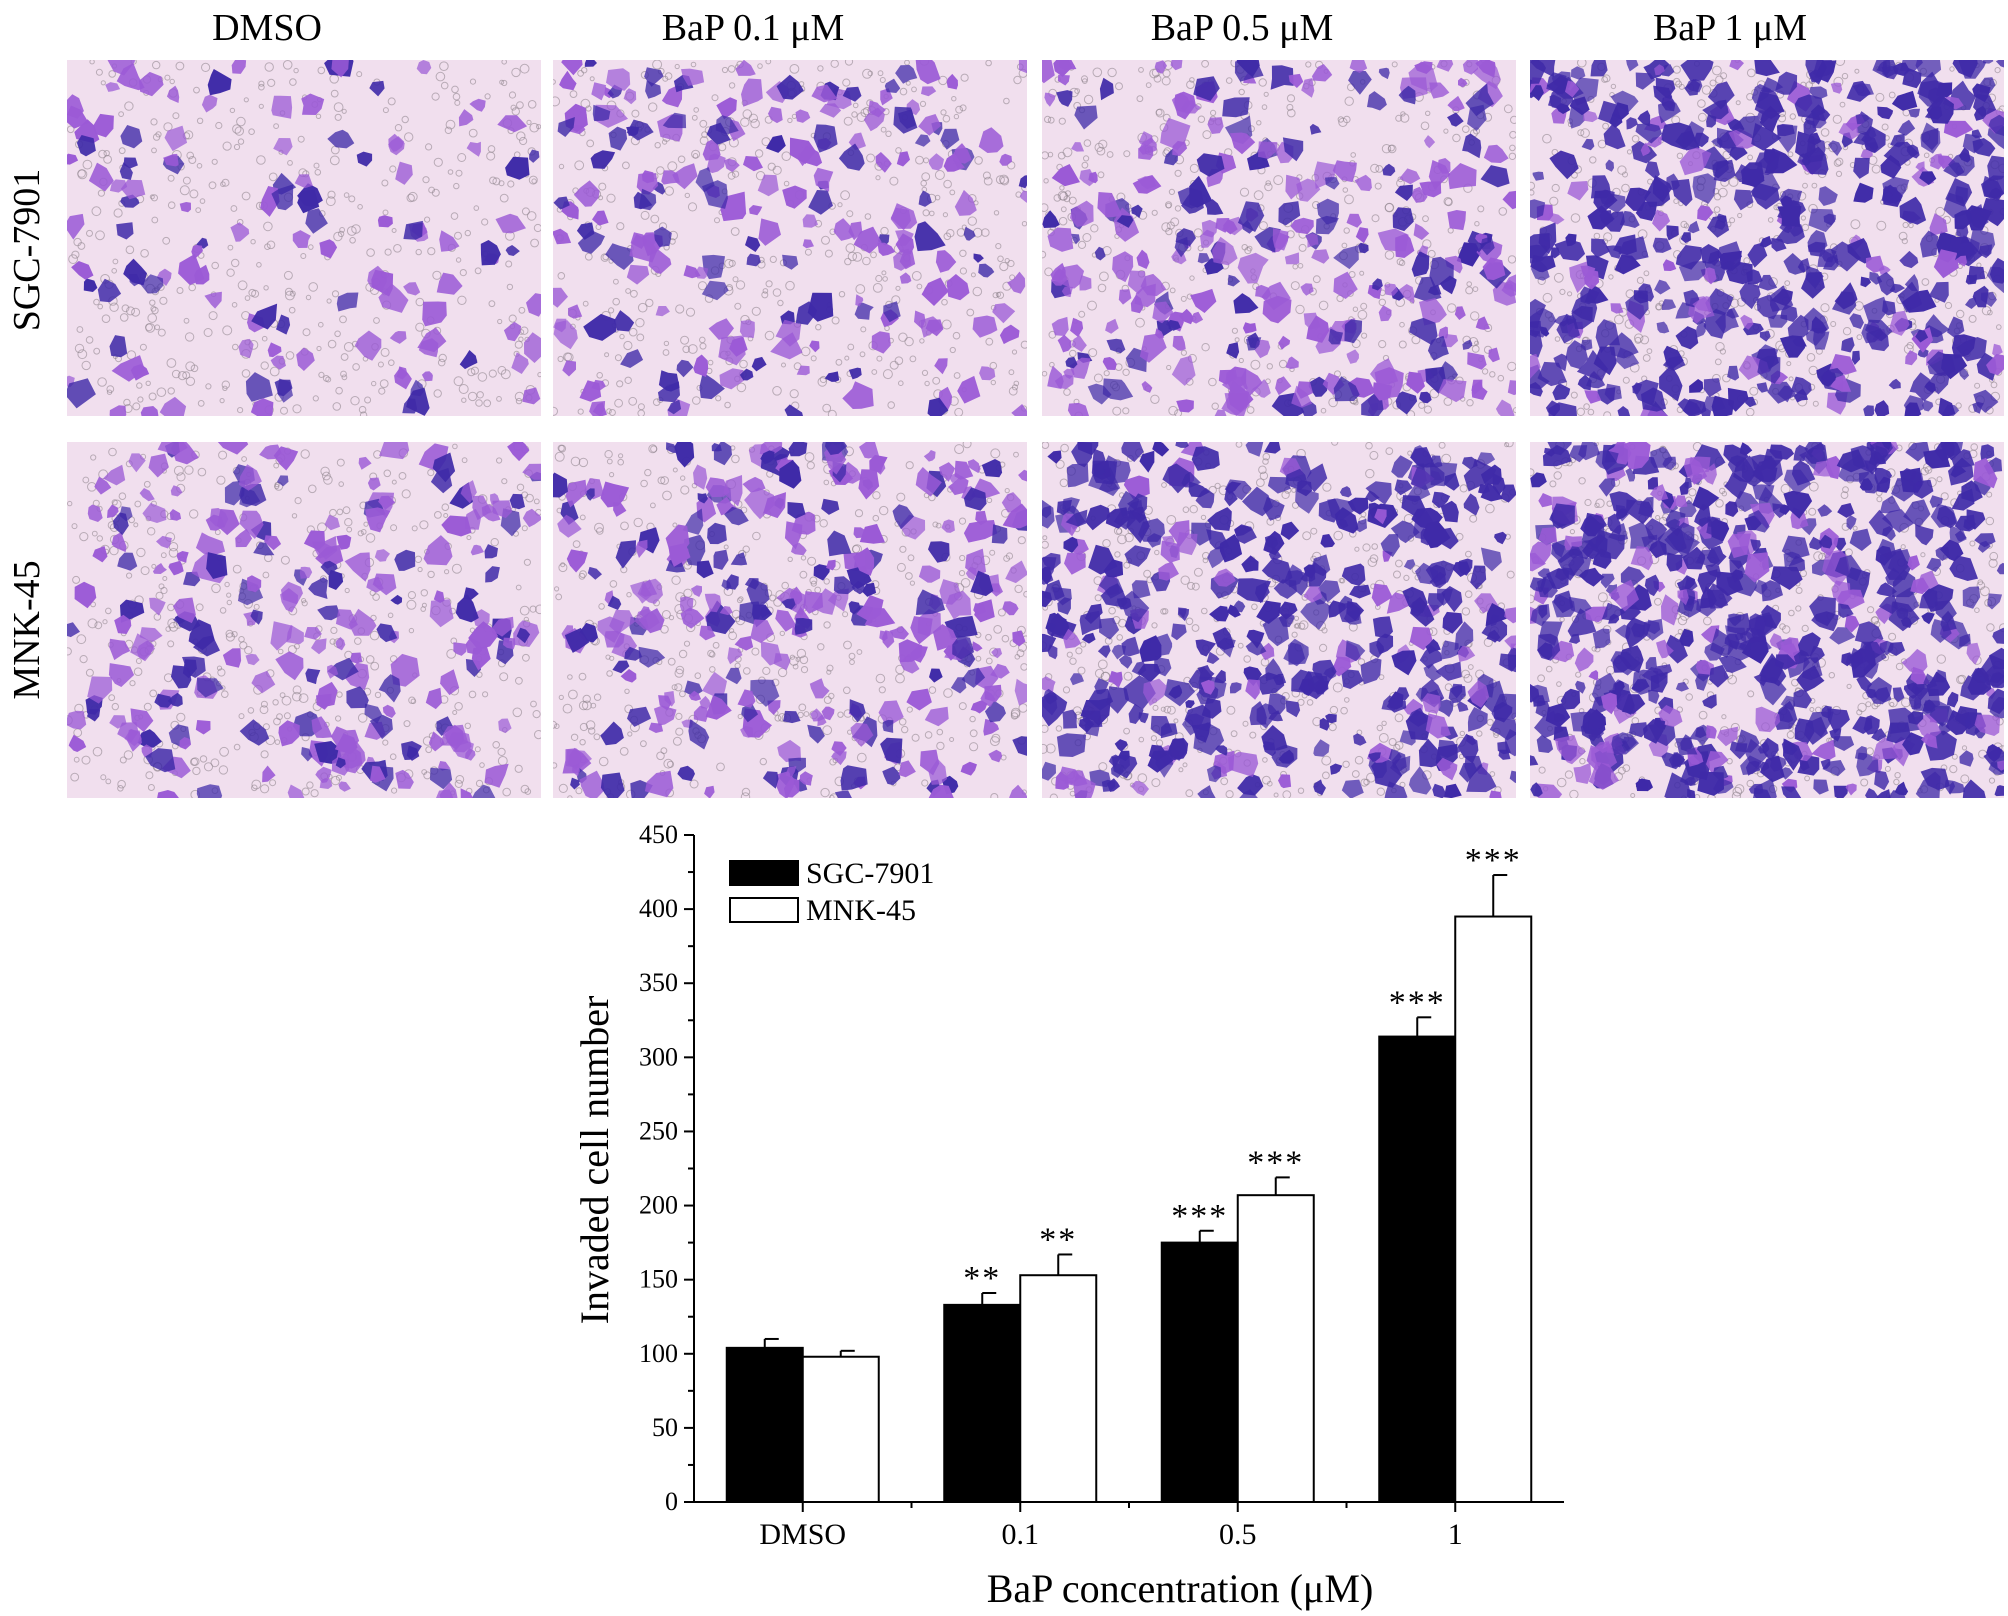 This screenshot has height=1616, width=2008. What do you see at coordinates (267, 28) in the screenshot?
I see `column-header-dmso: DMSO` at bounding box center [267, 28].